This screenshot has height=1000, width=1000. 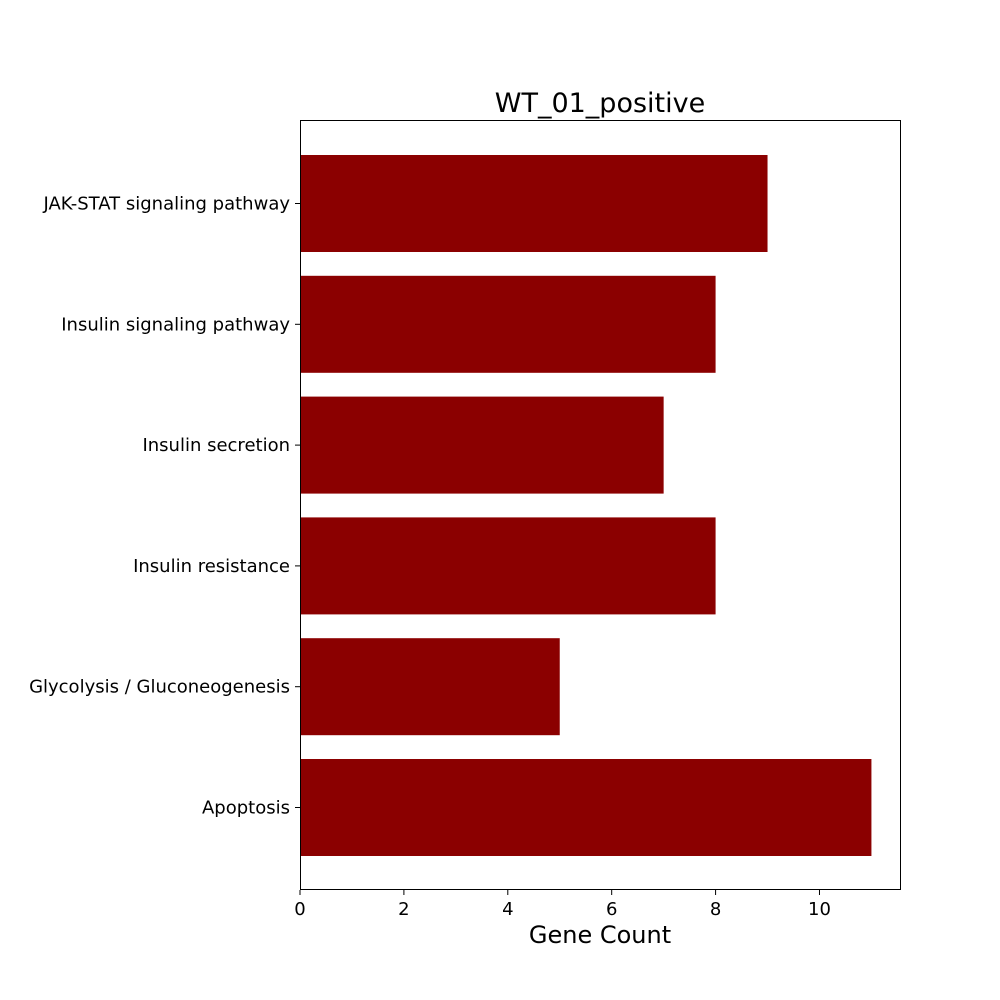 I want to click on y-tick-label: JAK-STAT signaling pathway, so click(x=167, y=204).